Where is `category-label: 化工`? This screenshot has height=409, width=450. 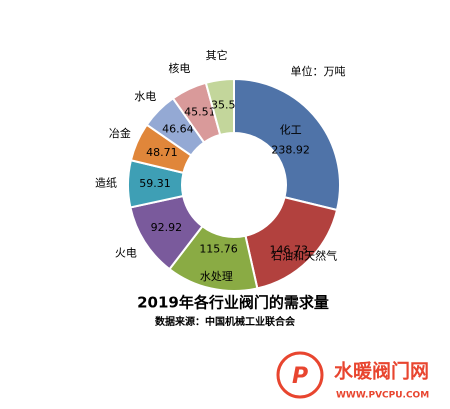
category-label: 化工 is located at coordinates (291, 129).